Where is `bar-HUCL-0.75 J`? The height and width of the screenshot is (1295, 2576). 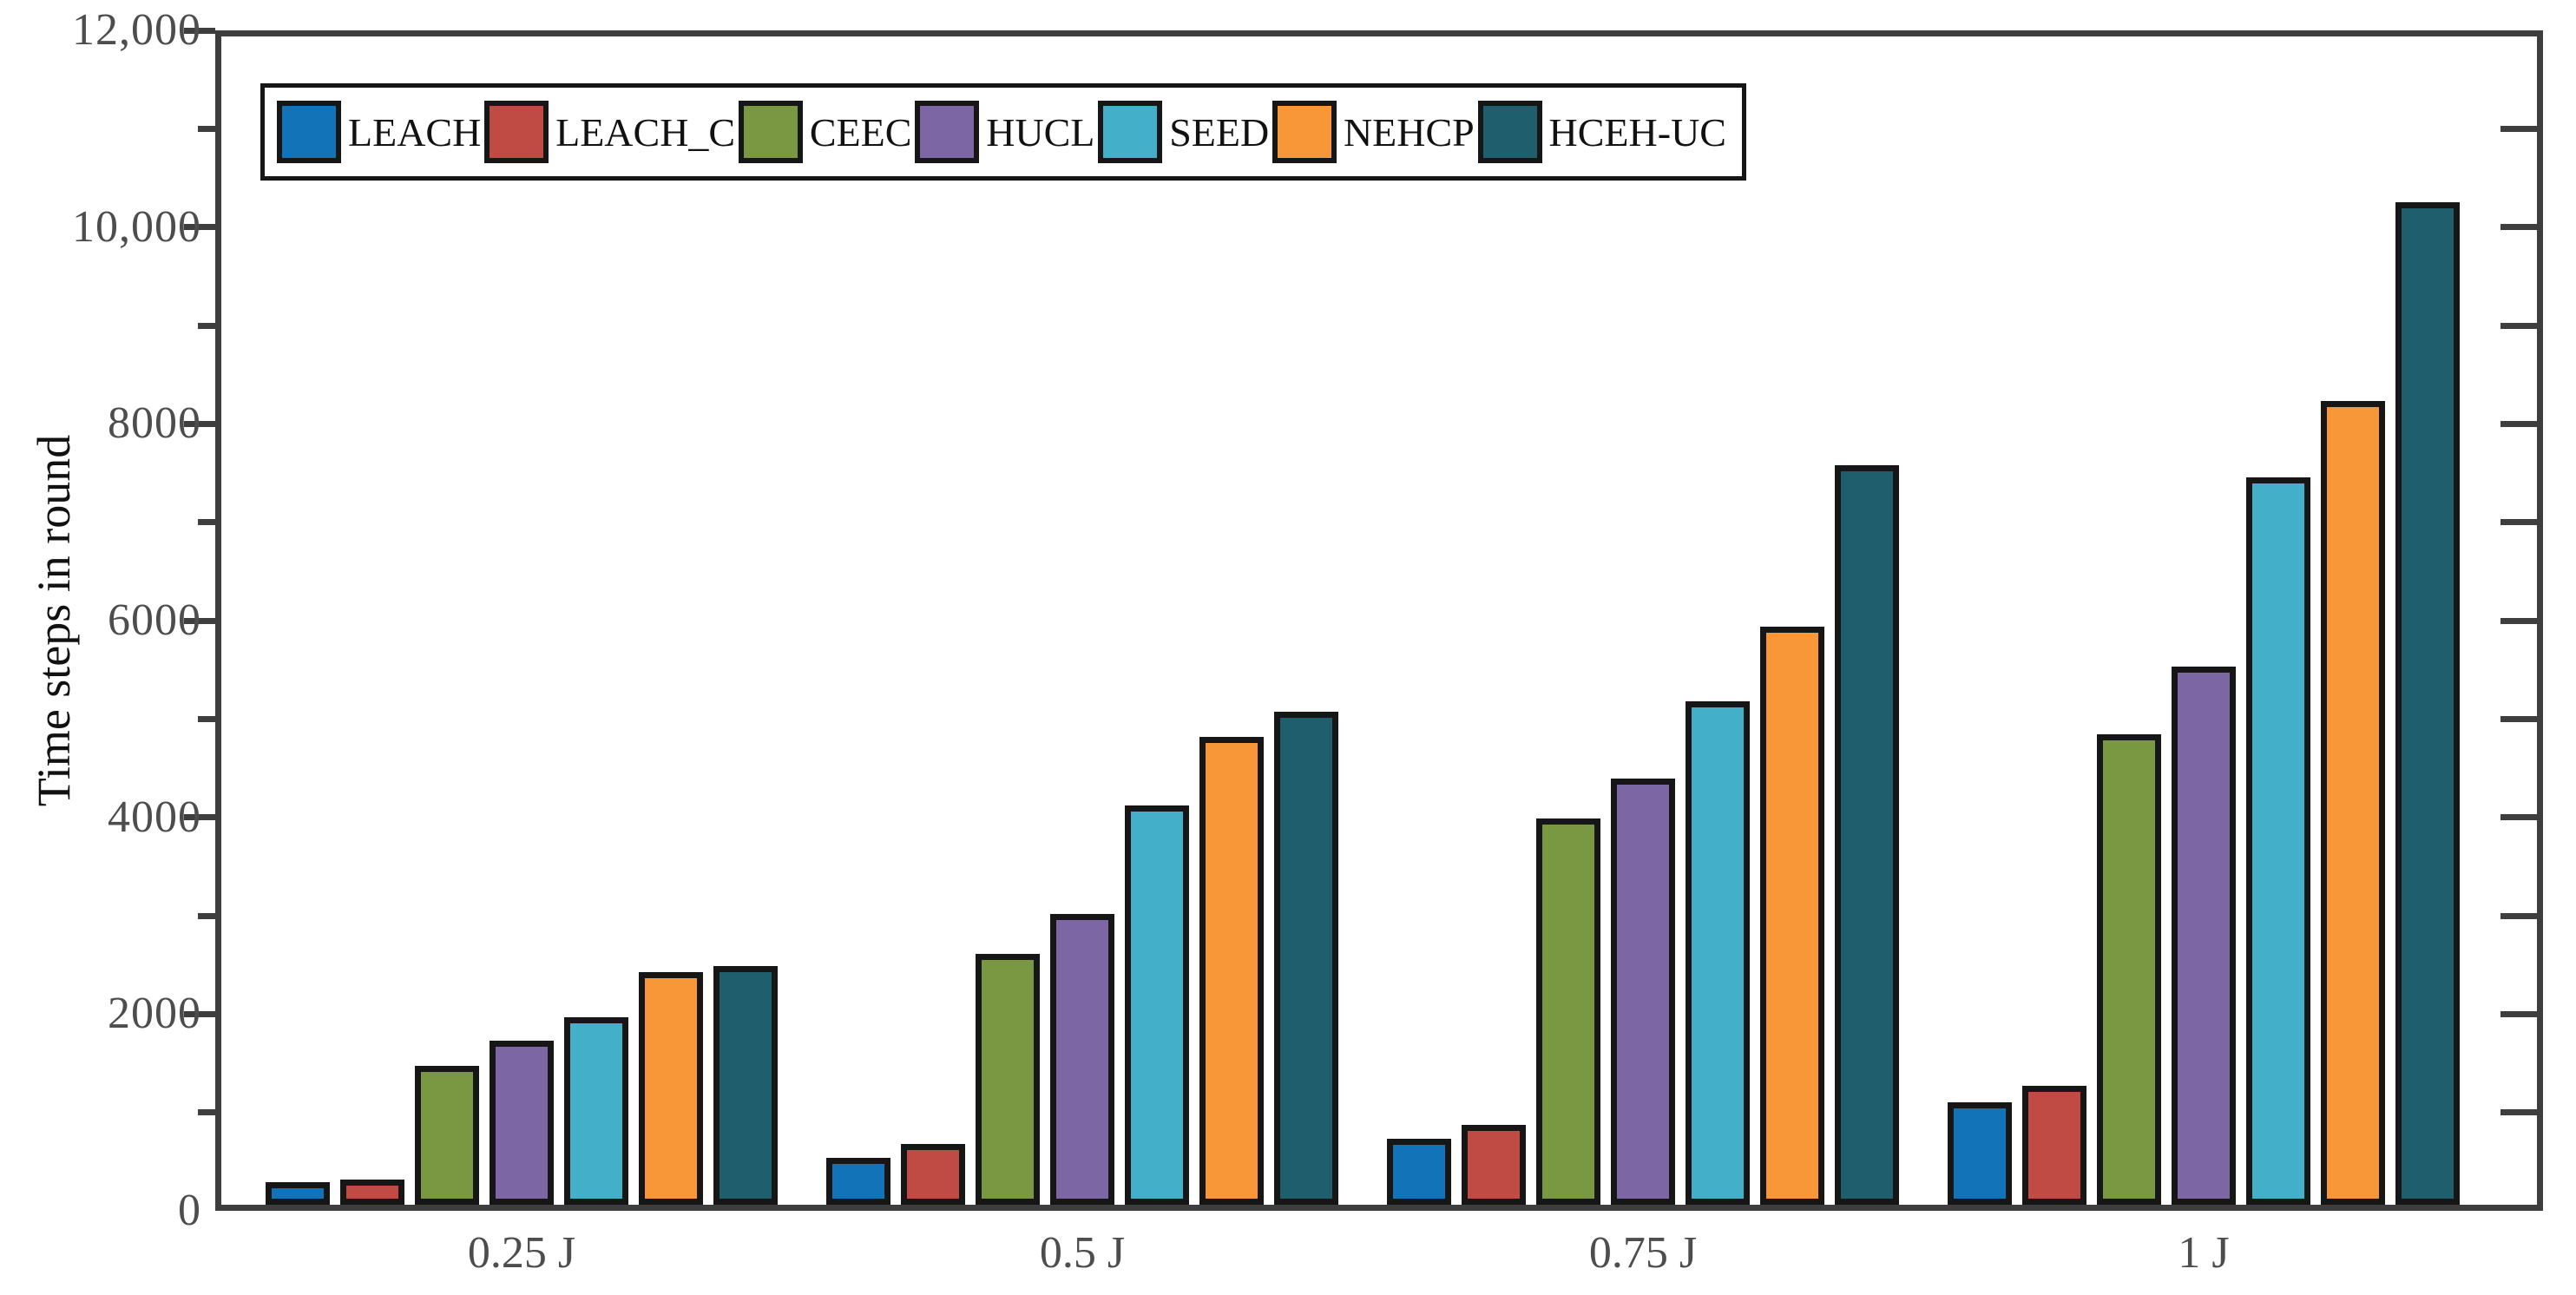
bar-HUCL-0.75 J is located at coordinates (1643, 992).